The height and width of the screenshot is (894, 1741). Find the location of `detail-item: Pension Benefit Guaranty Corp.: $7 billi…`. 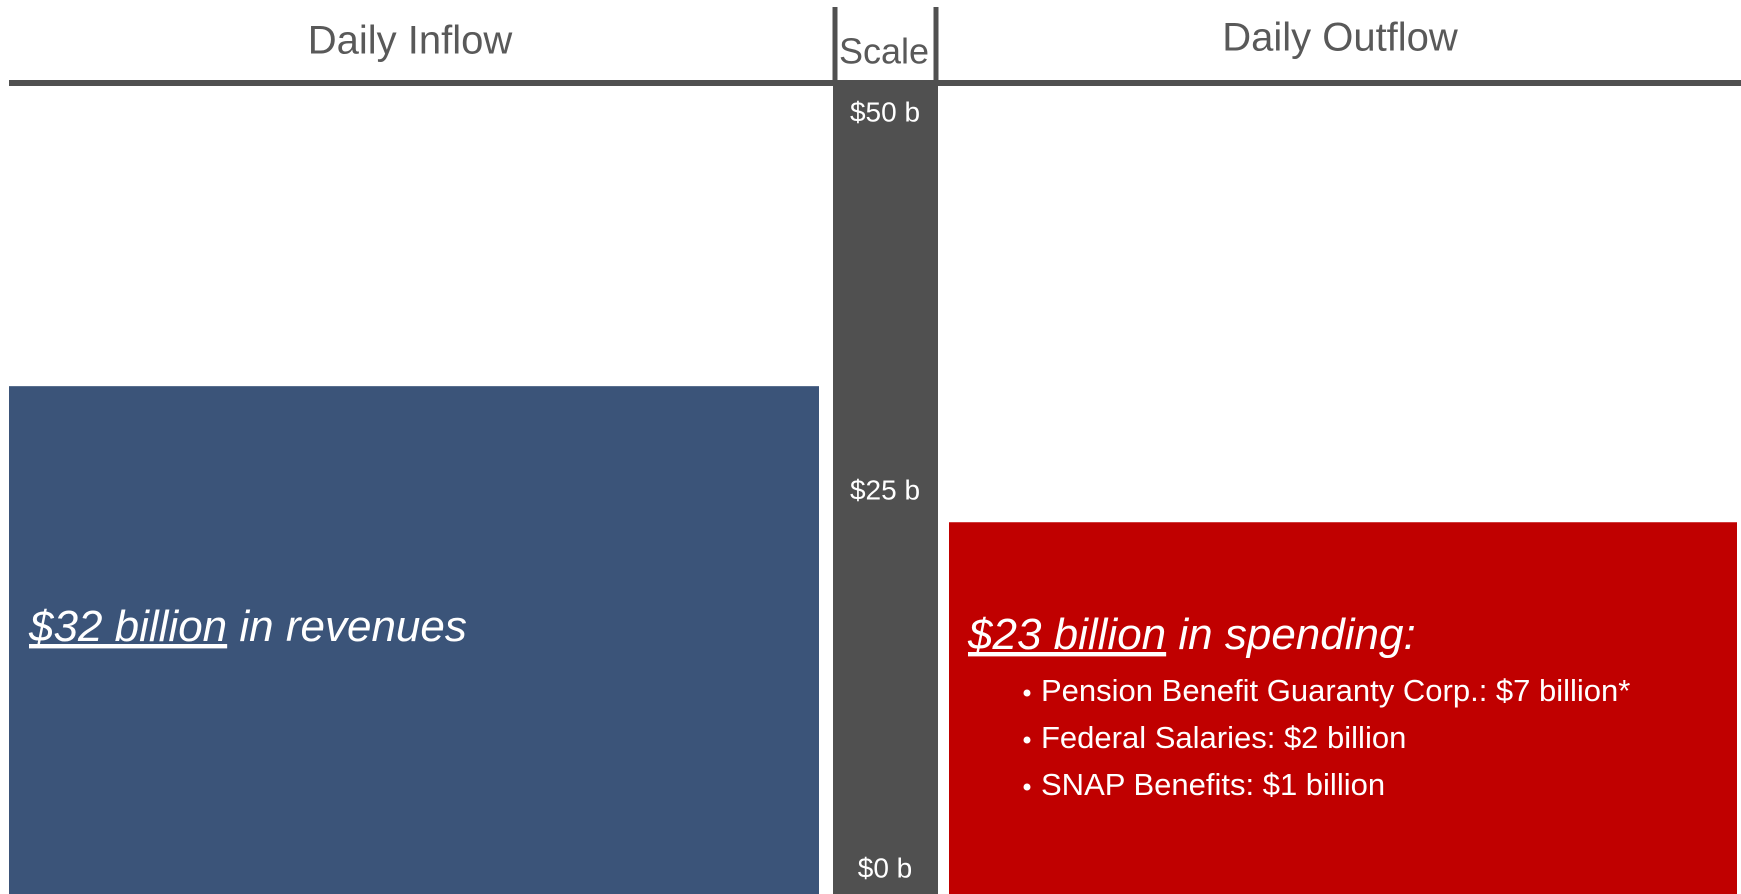

detail-item: Pension Benefit Guaranty Corp.: $7 billi… is located at coordinates (1335, 690).